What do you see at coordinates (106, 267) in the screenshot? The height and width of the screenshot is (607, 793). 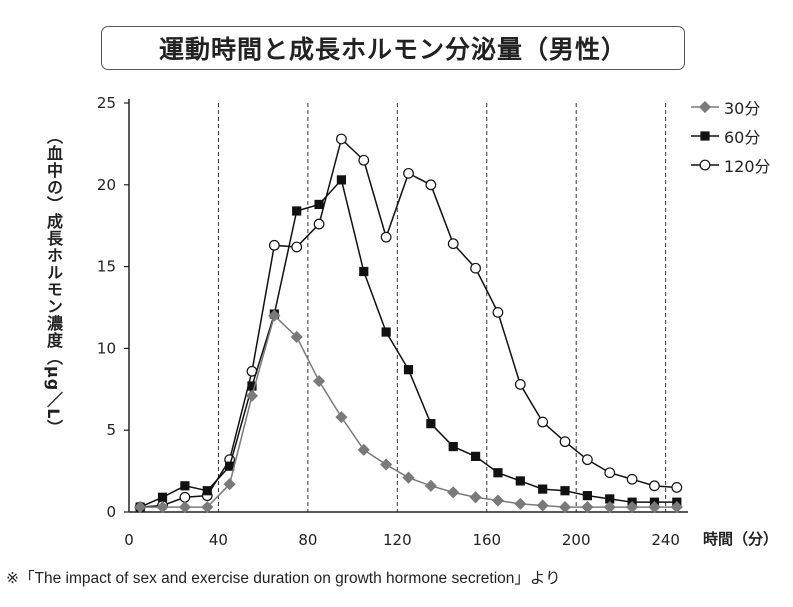 I see `y-tick-label-15: 15` at bounding box center [106, 267].